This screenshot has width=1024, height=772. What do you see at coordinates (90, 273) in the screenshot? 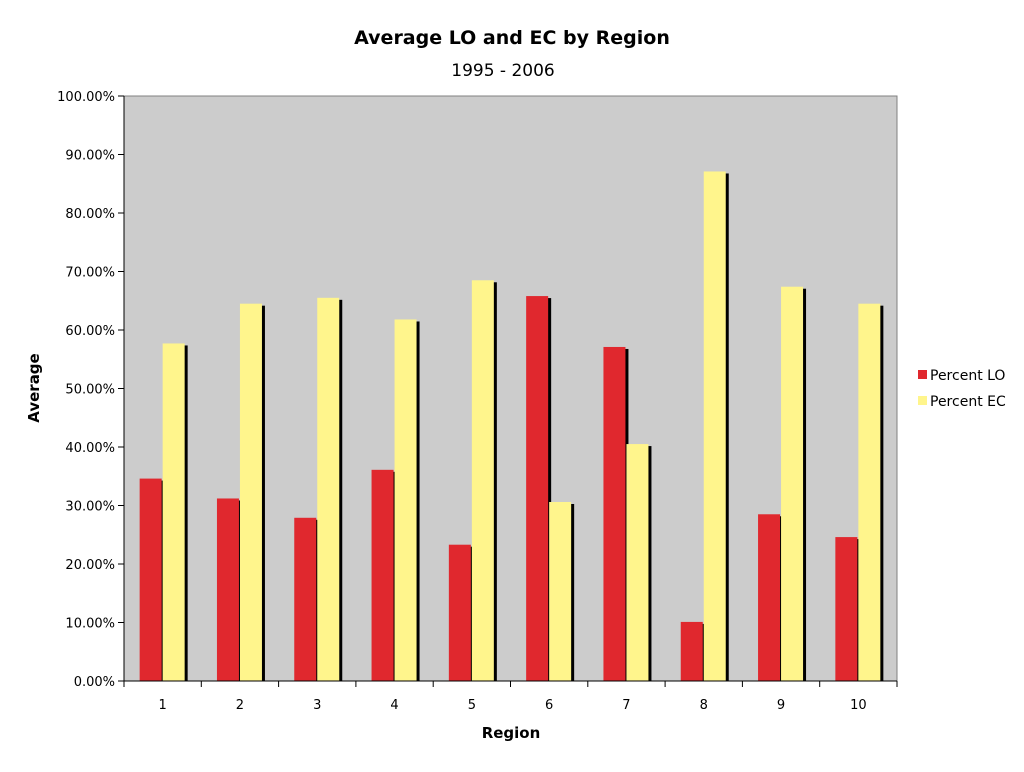
I see `y-tick-label: 70.00%` at bounding box center [90, 273].